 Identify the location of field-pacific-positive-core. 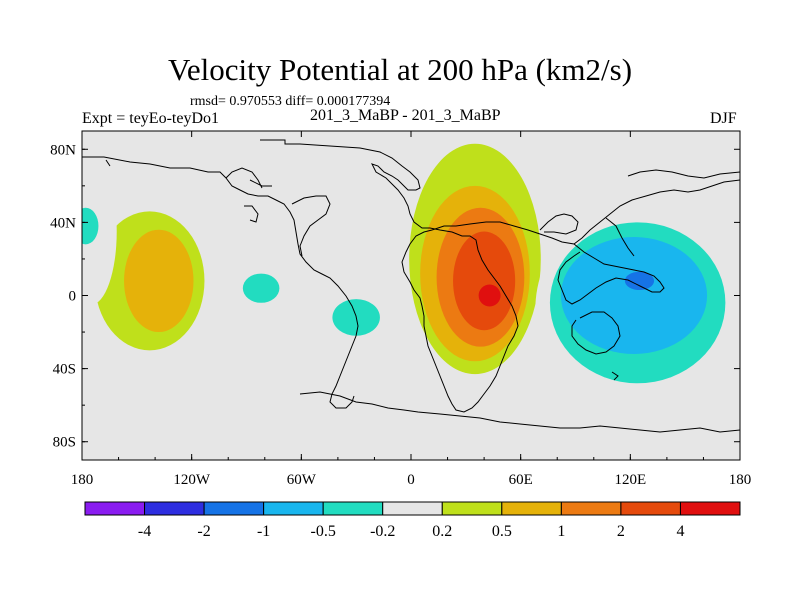
(159, 281).